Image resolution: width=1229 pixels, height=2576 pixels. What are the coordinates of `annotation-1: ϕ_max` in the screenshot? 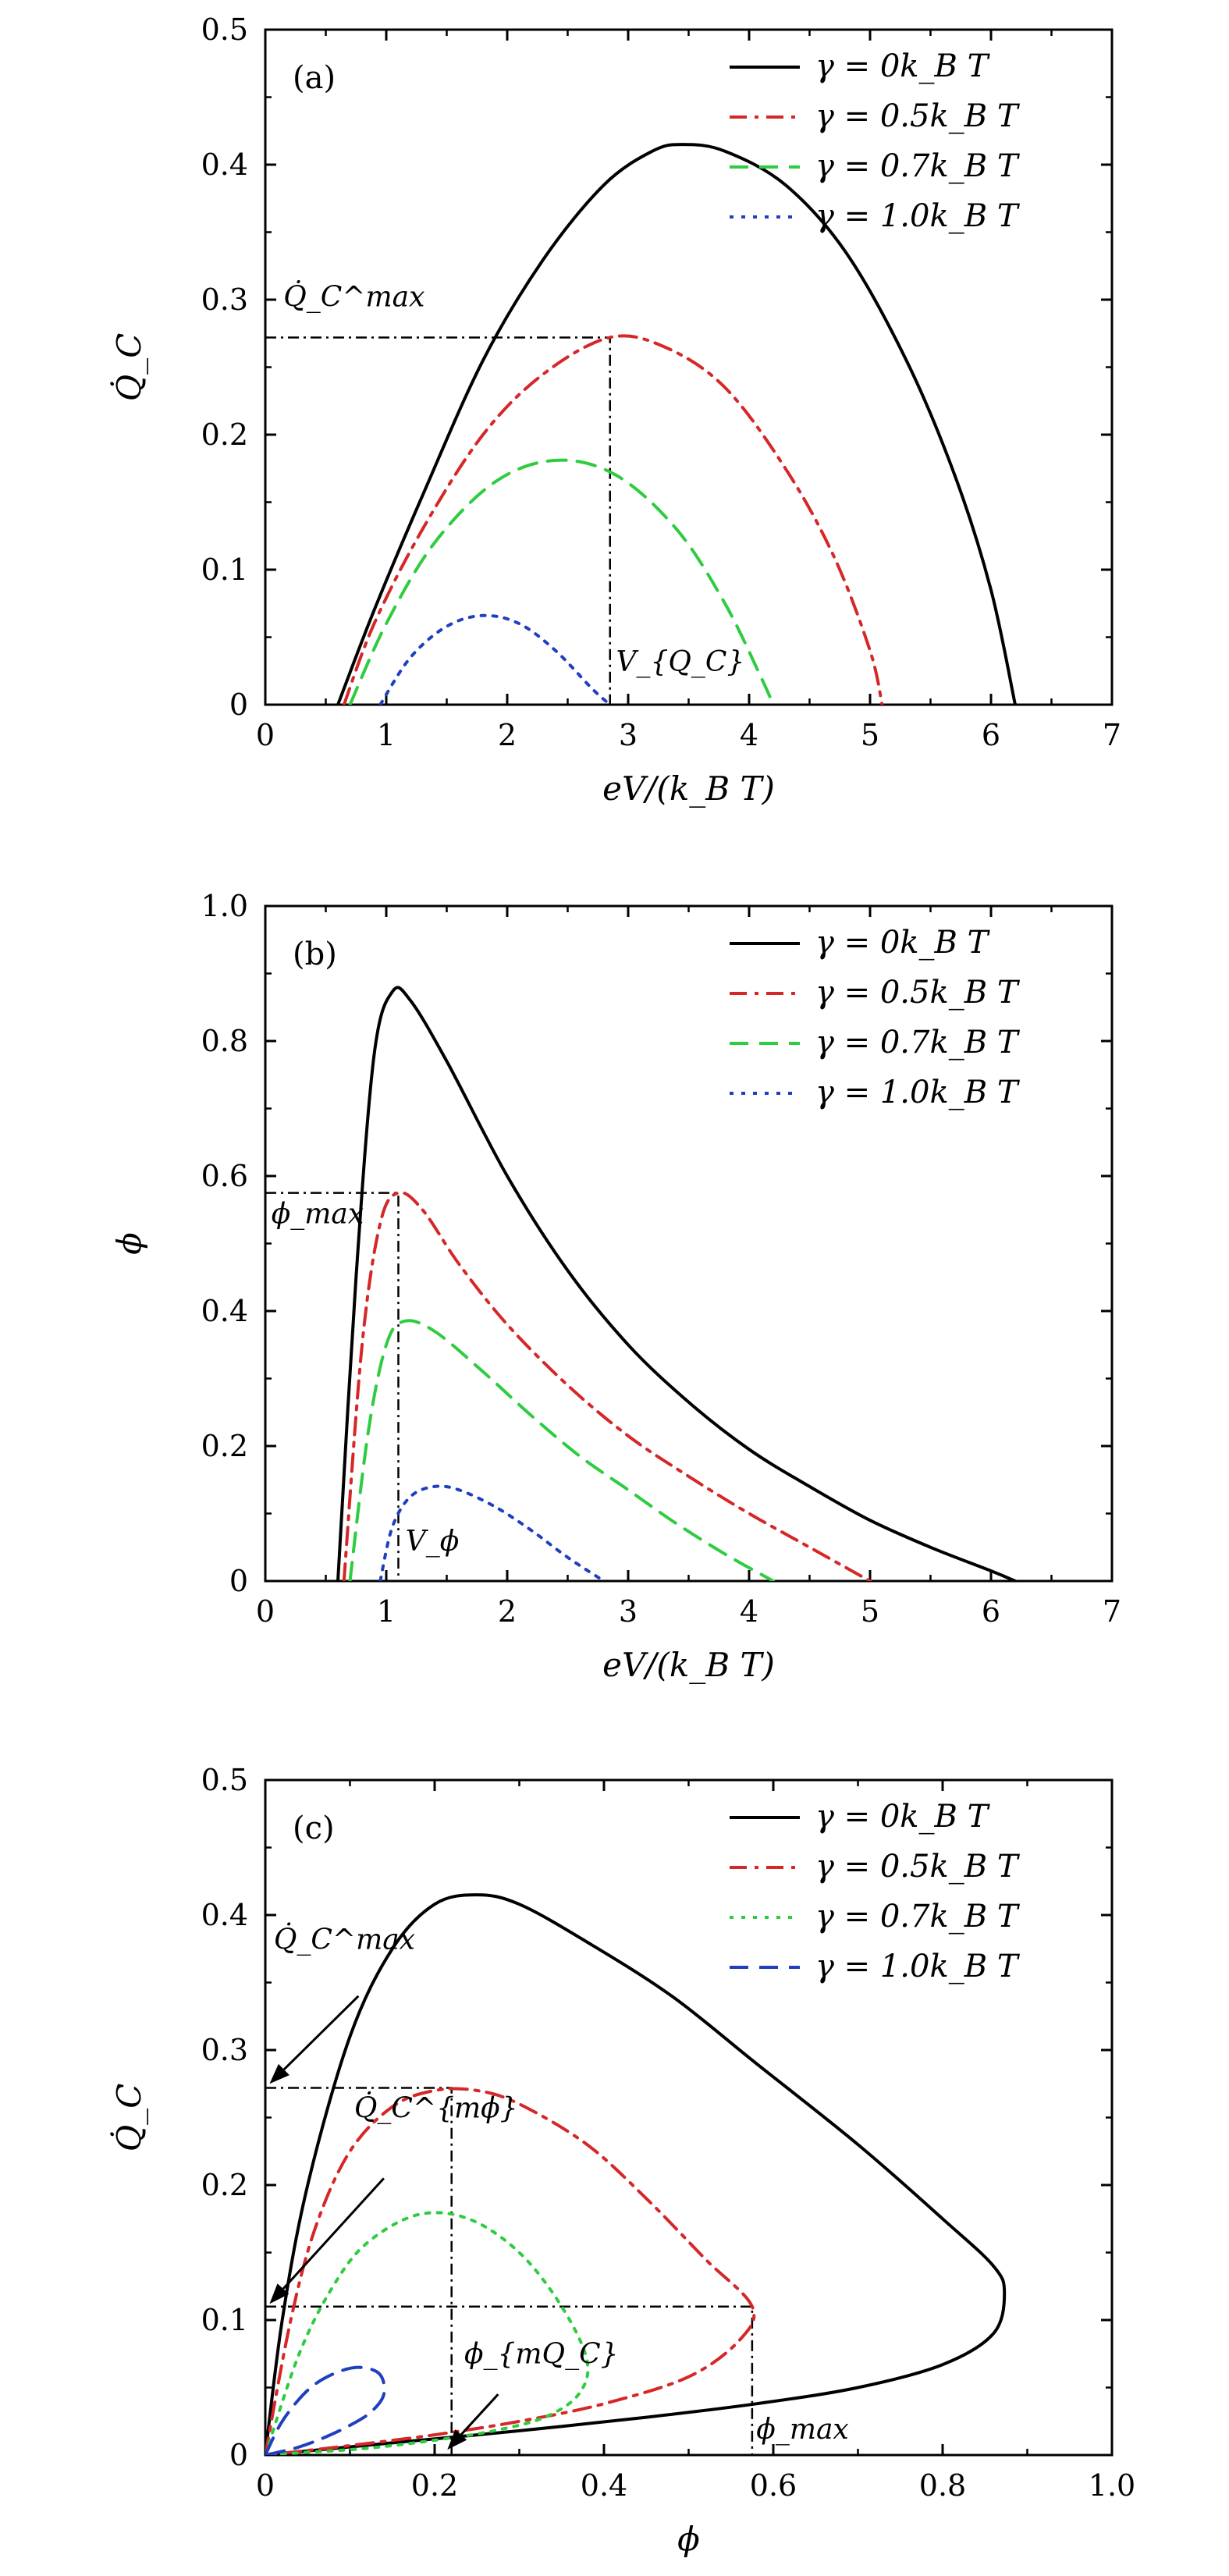 It's located at (318, 1215).